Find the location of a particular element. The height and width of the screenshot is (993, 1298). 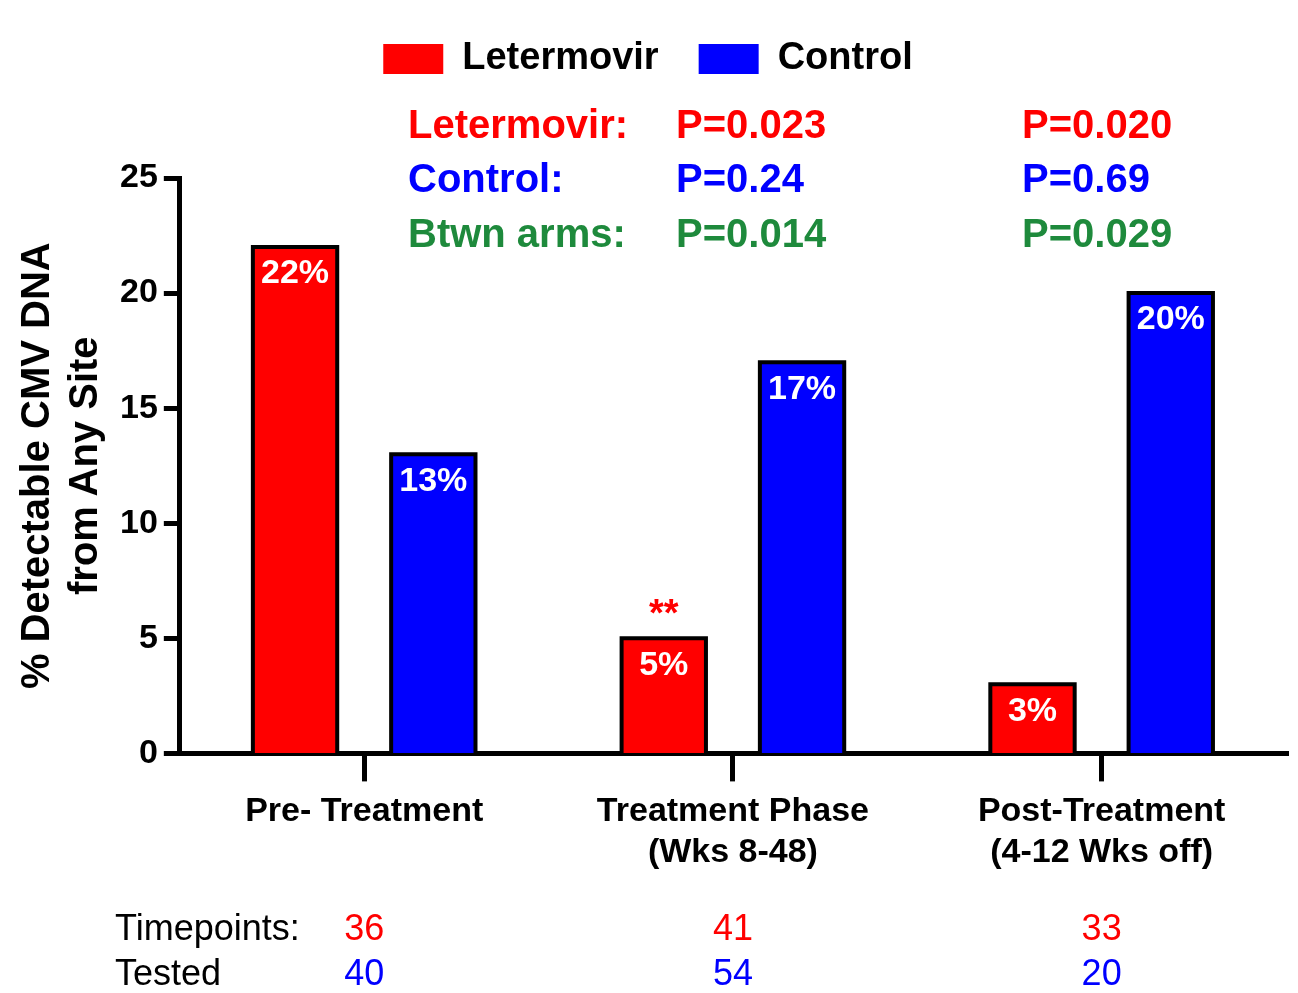

text: 36 is located at coordinates (364, 927).